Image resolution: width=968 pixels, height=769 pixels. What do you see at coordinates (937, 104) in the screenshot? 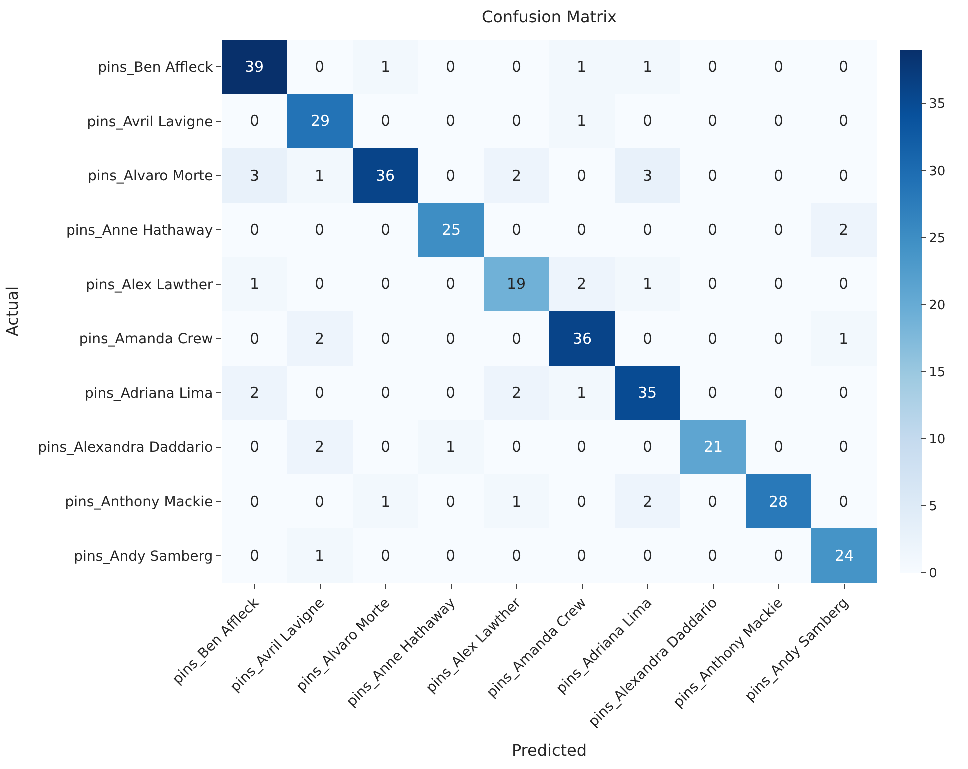
I see `color-bar-label: 35` at bounding box center [937, 104].